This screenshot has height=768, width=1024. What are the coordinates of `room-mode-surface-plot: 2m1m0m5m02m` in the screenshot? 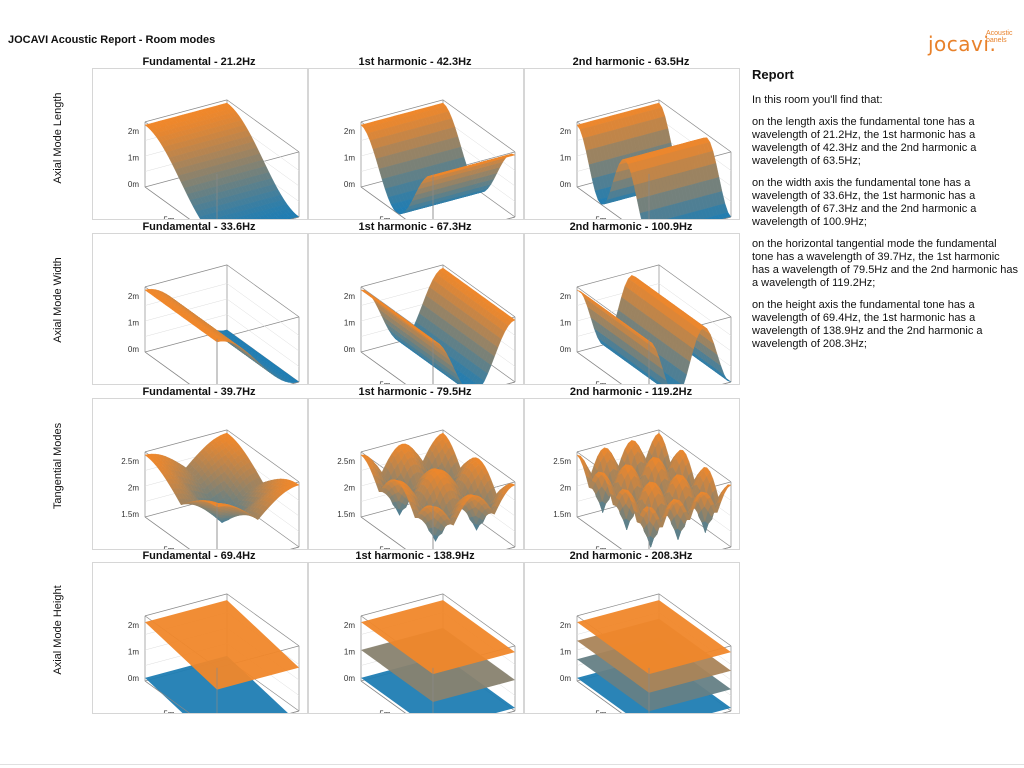 It's located at (200, 144).